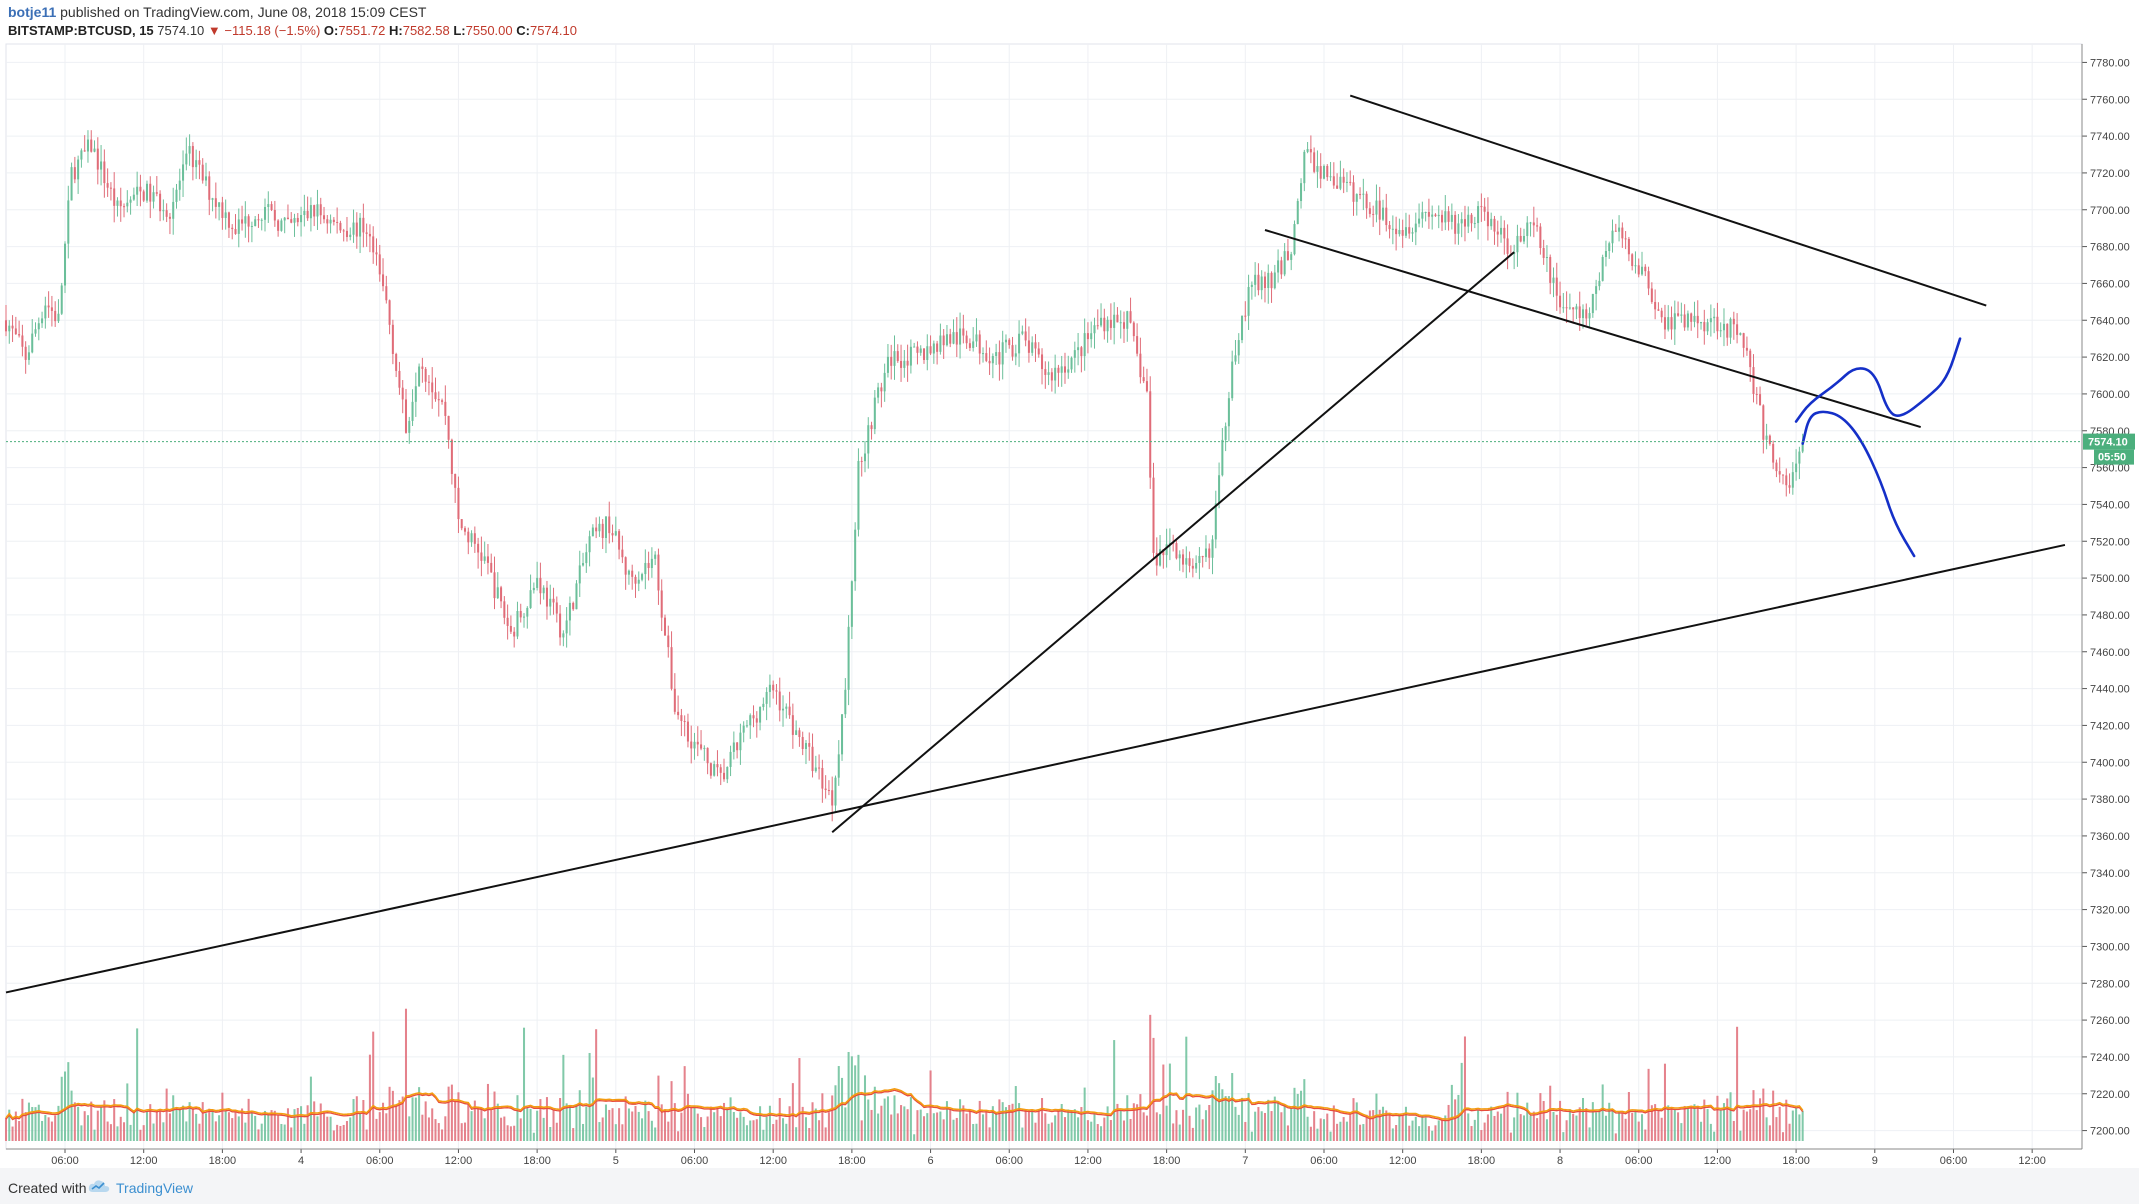  What do you see at coordinates (155, 1188) in the screenshot?
I see `tradingview-brand: TradingView` at bounding box center [155, 1188].